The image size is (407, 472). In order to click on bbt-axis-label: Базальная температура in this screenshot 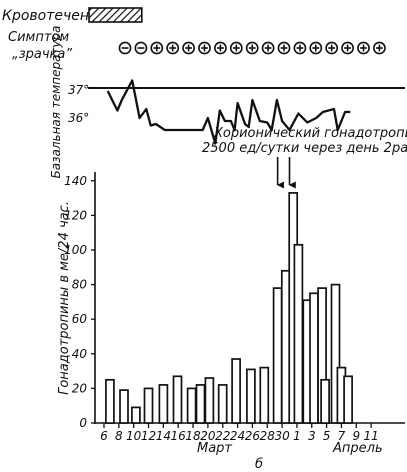, I will do `click(56, 102)`.